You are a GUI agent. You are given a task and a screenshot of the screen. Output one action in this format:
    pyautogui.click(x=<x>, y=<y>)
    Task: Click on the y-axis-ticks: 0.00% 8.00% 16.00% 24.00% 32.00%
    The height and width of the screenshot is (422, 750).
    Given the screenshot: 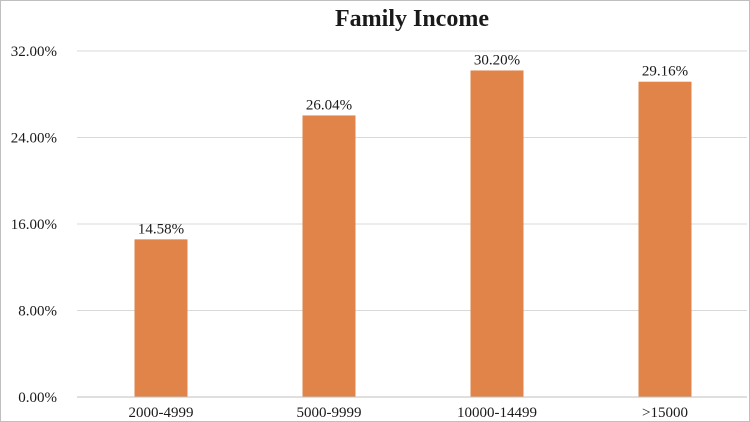 What is the action you would take?
    pyautogui.click(x=34, y=225)
    